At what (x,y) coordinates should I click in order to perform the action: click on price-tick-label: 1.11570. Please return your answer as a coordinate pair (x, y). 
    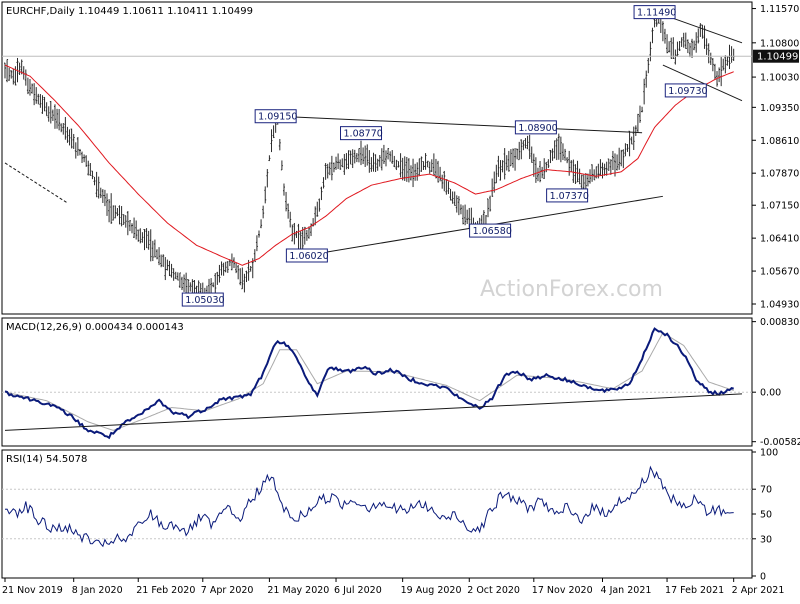
    Looking at the image, I should click on (779, 9).